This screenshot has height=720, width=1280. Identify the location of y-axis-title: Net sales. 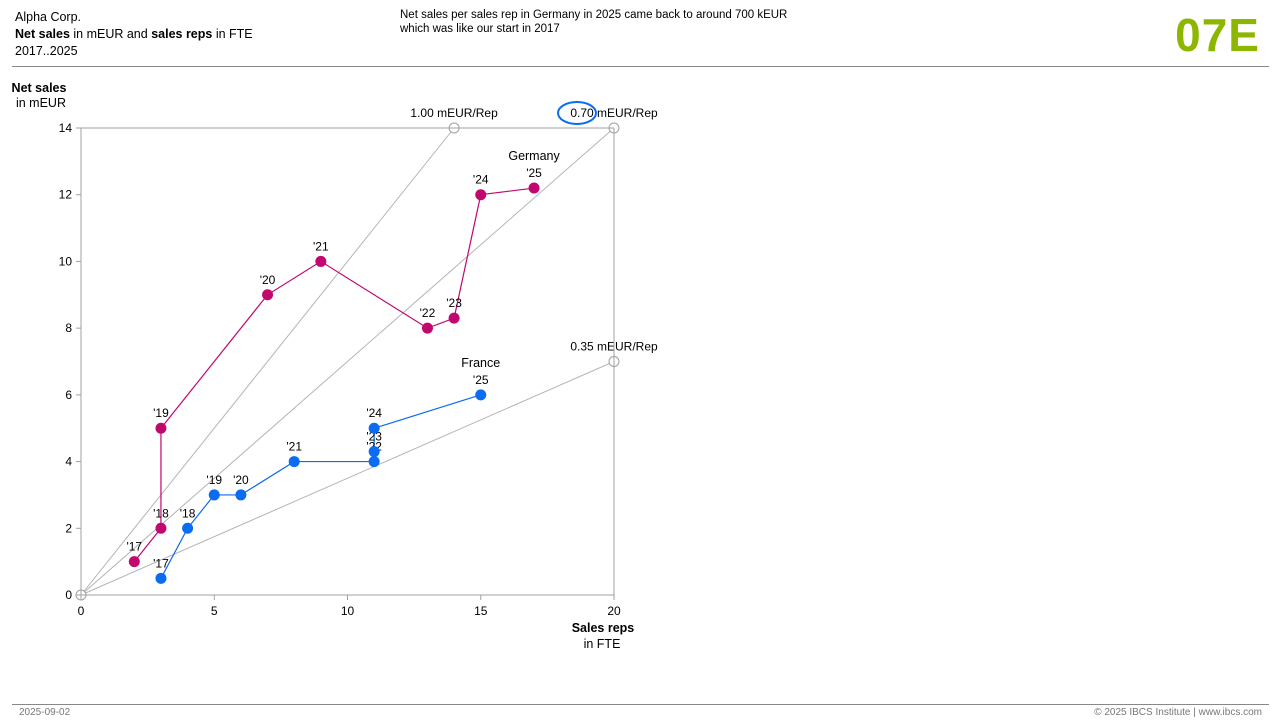
(39, 88).